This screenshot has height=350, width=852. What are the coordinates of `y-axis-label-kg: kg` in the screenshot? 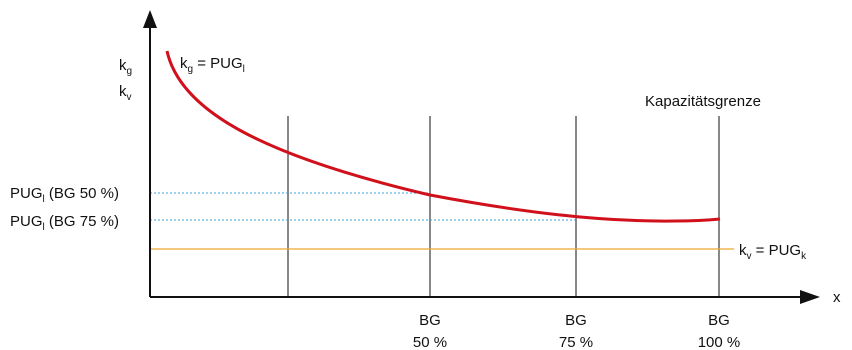 It's located at (125, 67).